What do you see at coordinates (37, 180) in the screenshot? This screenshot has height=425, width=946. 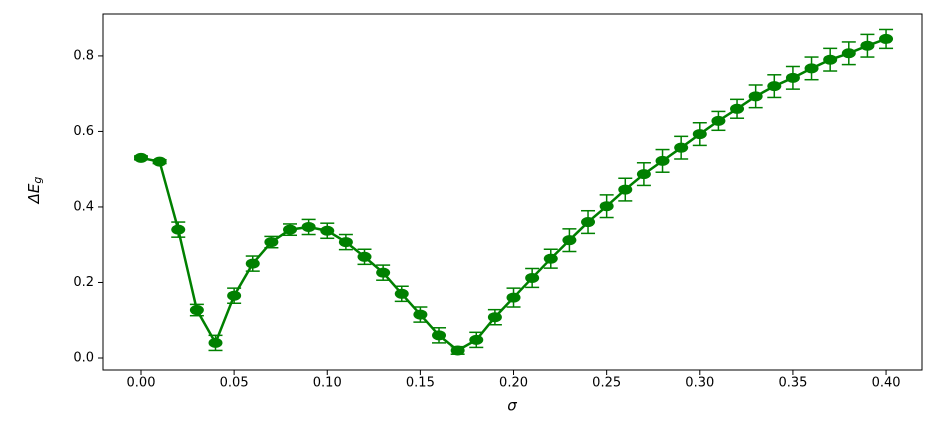 I see `y-axis-label-sub: g` at bounding box center [37, 180].